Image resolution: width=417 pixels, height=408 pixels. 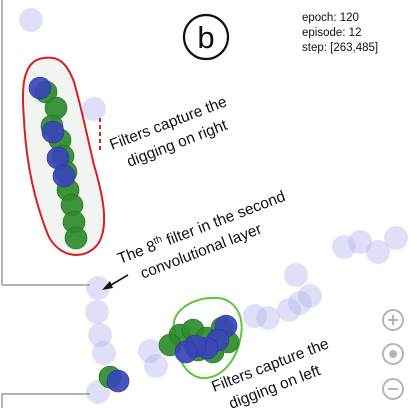 I want to click on panel-label-circle, so click(x=206, y=37).